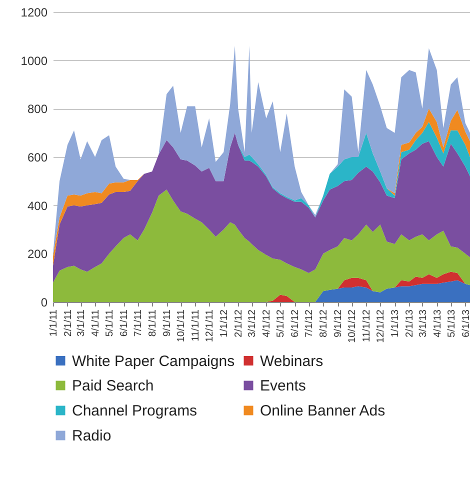 The image size is (470, 478). What do you see at coordinates (153, 323) in the screenshot?
I see `x-tick-label: 8/1/11` at bounding box center [153, 323].